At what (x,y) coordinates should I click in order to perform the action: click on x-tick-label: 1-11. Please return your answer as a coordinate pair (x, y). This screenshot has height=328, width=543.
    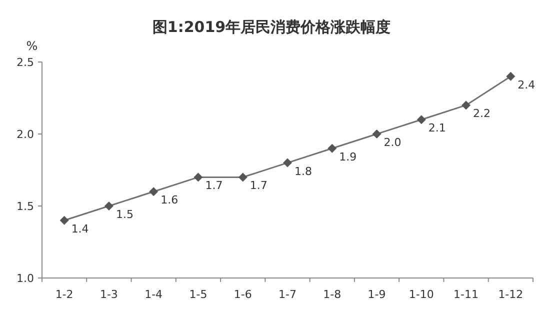
    Looking at the image, I should click on (466, 294).